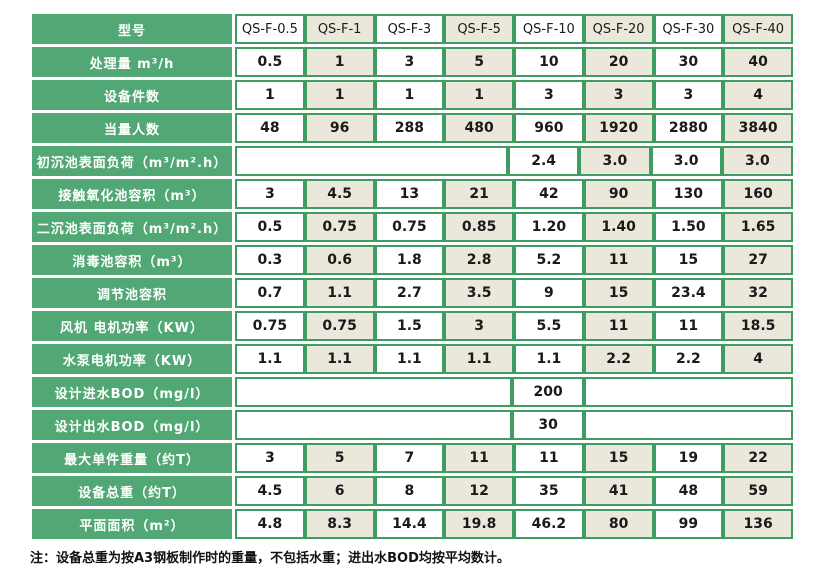 This screenshot has width=815, height=573. I want to click on value-cell: 2.8, so click(479, 260).